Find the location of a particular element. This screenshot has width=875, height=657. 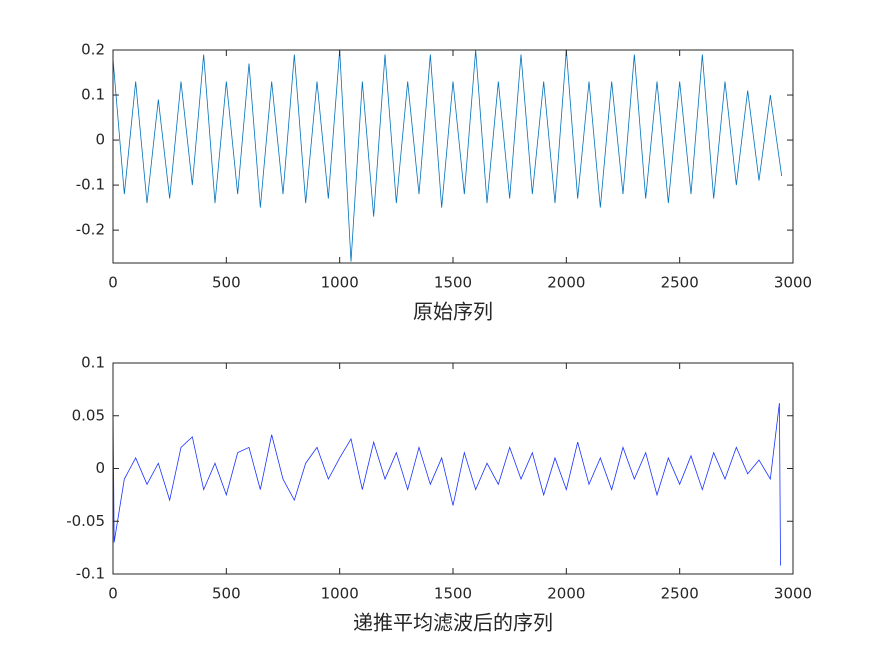

x-axis-label: 递推平均滤波后的序列 is located at coordinates (453, 623).